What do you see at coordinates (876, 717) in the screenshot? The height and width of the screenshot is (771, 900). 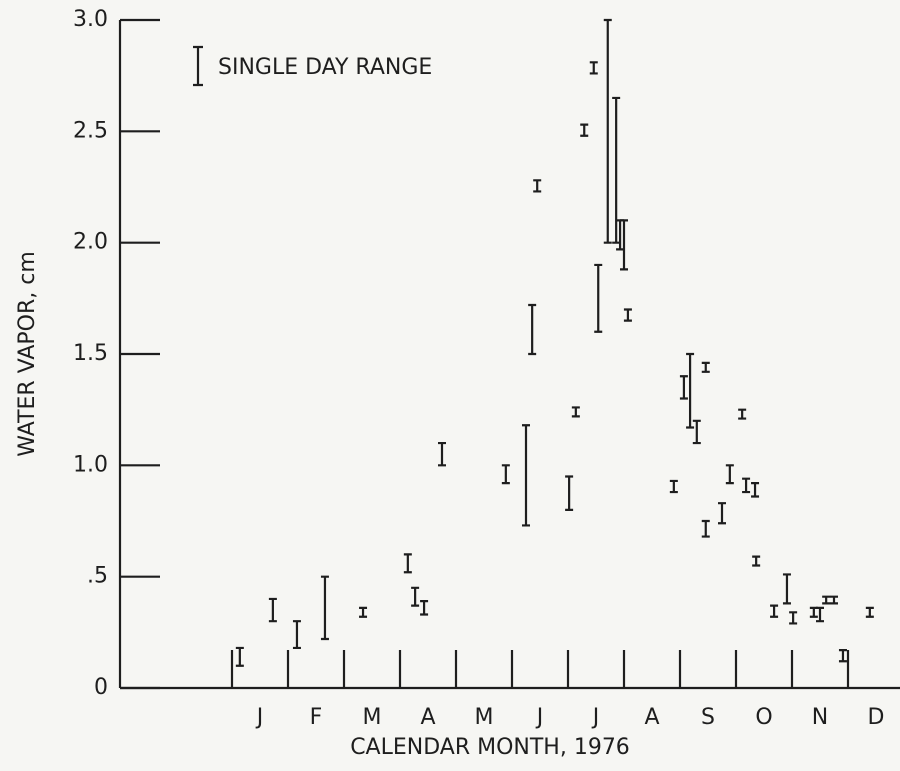 I see `x-tick-label: D` at bounding box center [876, 717].